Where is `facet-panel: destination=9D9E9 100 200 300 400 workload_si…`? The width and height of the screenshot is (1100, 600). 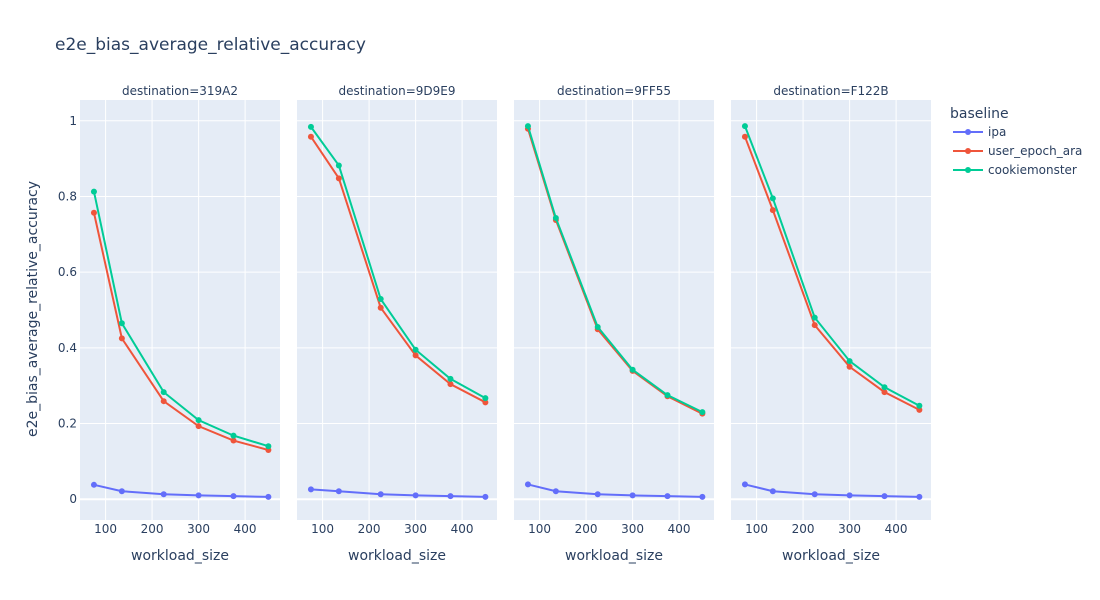
facet-panel: destination=9D9E9 100 200 300 400 workload_si… is located at coordinates (397, 324).